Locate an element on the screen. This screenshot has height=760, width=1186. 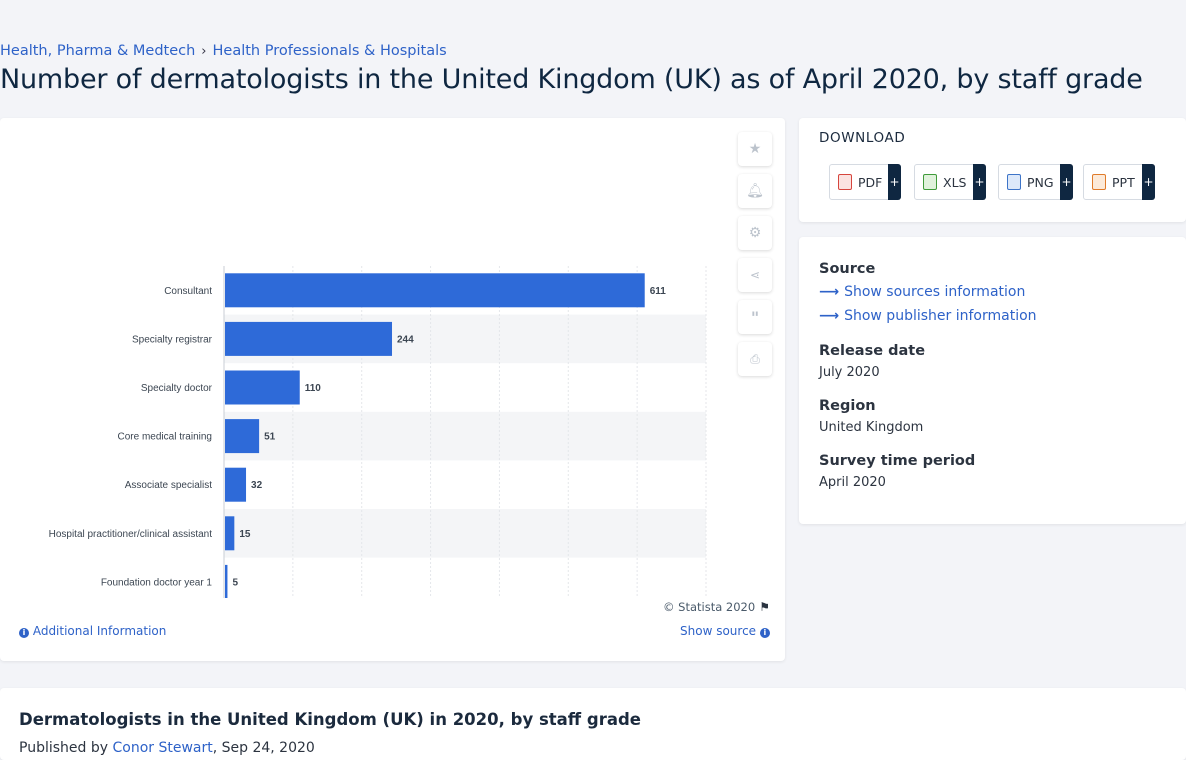
value-label: 244 is located at coordinates (405, 339).